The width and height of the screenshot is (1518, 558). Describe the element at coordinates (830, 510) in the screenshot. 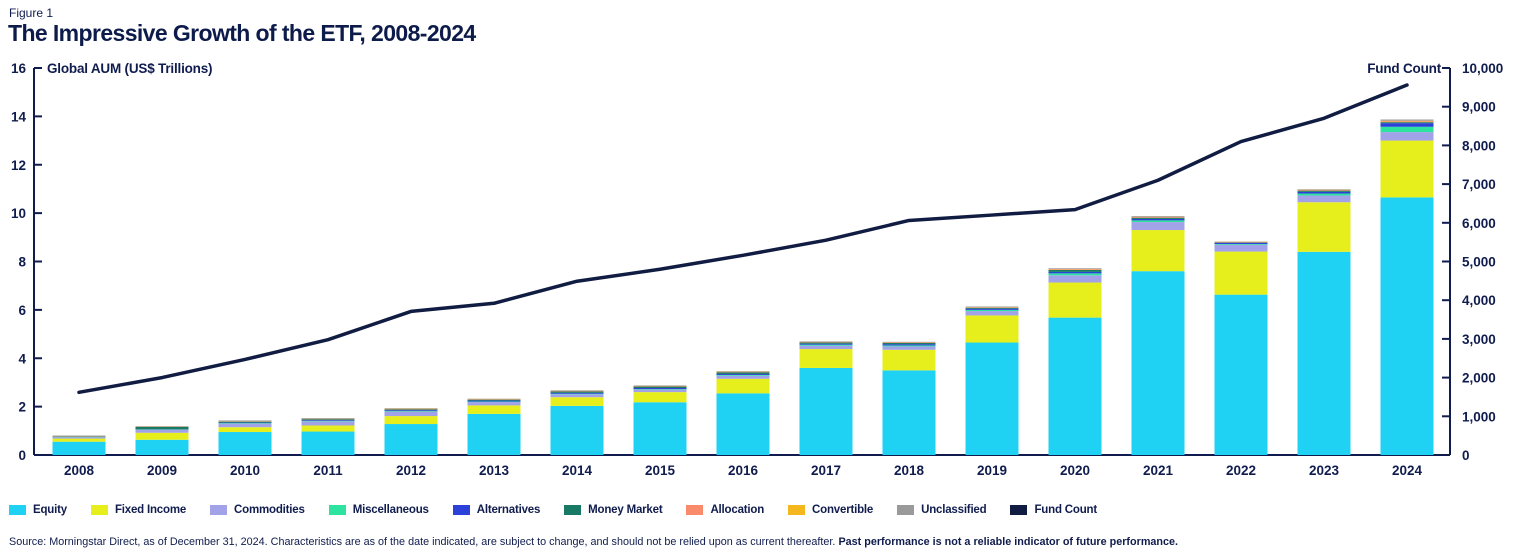

I see `legend-item-convertible: Convertible` at that location.